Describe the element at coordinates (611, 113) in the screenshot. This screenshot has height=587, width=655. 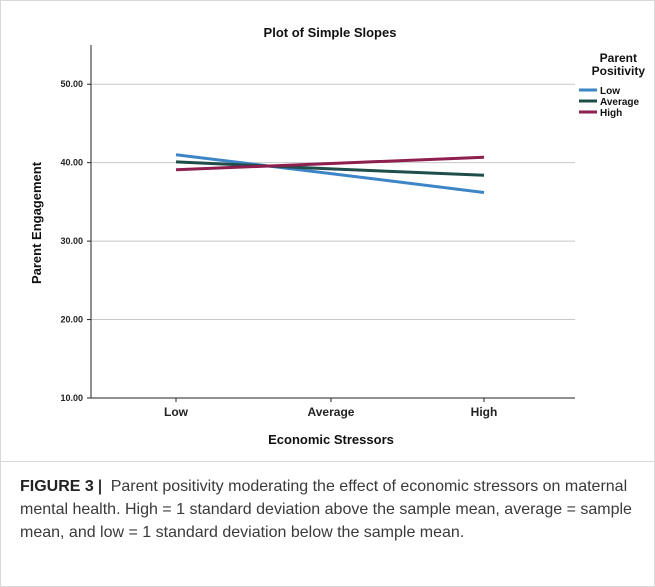
I see `legend-label-high: High` at that location.